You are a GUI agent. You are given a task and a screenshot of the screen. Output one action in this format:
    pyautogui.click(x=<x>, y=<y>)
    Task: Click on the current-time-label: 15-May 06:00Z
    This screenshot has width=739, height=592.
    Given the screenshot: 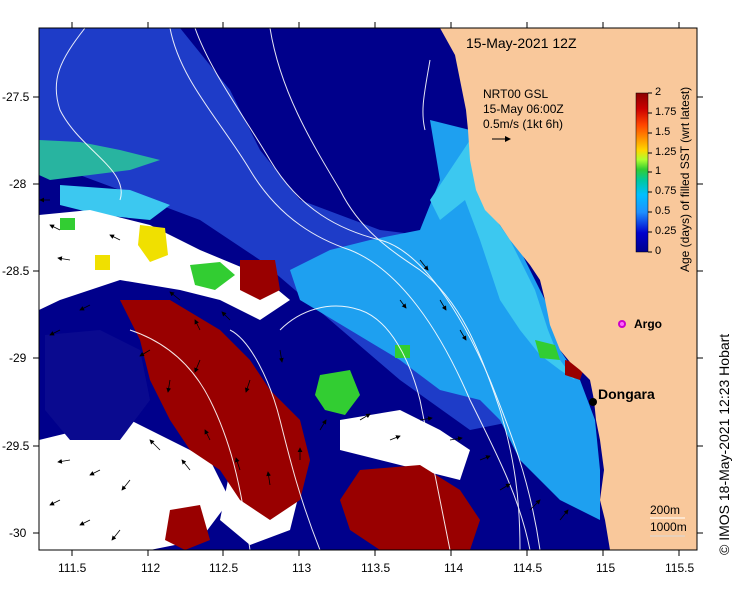 What is the action you would take?
    pyautogui.click(x=523, y=109)
    